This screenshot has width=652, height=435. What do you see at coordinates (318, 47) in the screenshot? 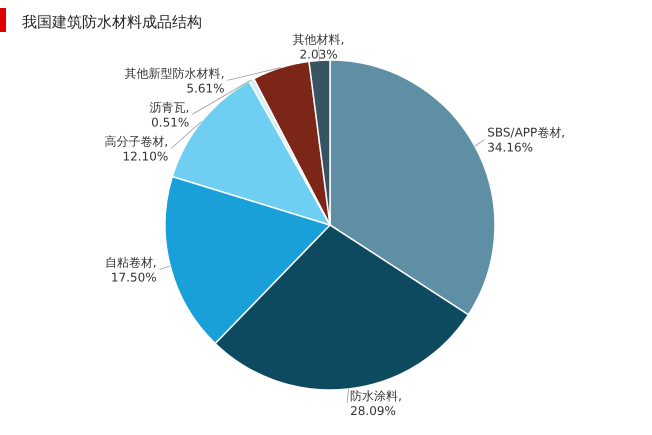
I see `slice-label: 其他材料, 2.03%` at bounding box center [318, 47].